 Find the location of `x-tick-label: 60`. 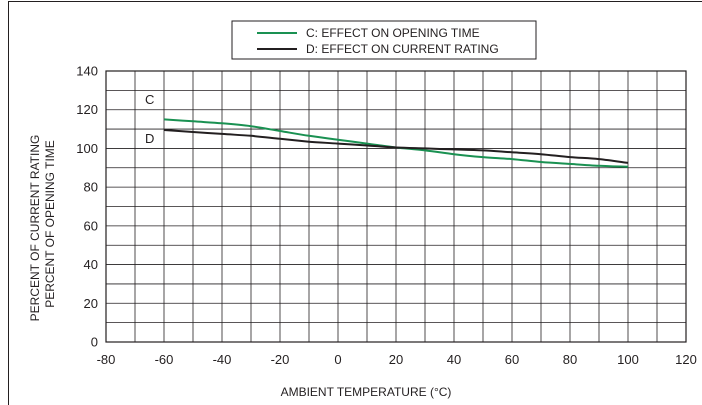

x-tick-label: 60 is located at coordinates (512, 359).